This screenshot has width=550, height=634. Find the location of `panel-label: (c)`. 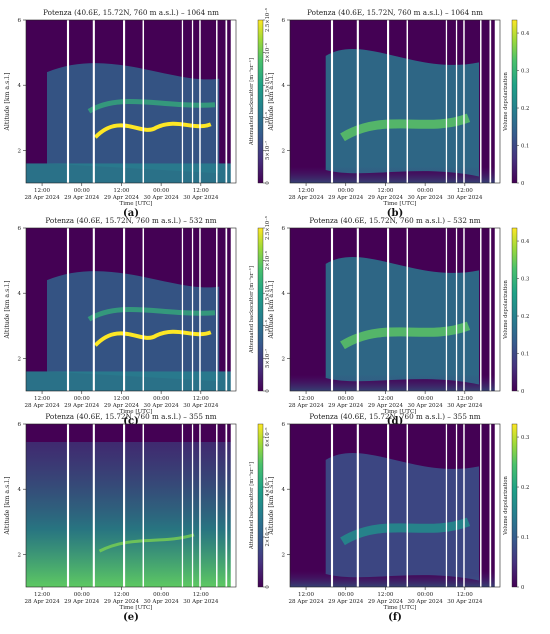

panel-label: (c) is located at coordinates (131, 421).